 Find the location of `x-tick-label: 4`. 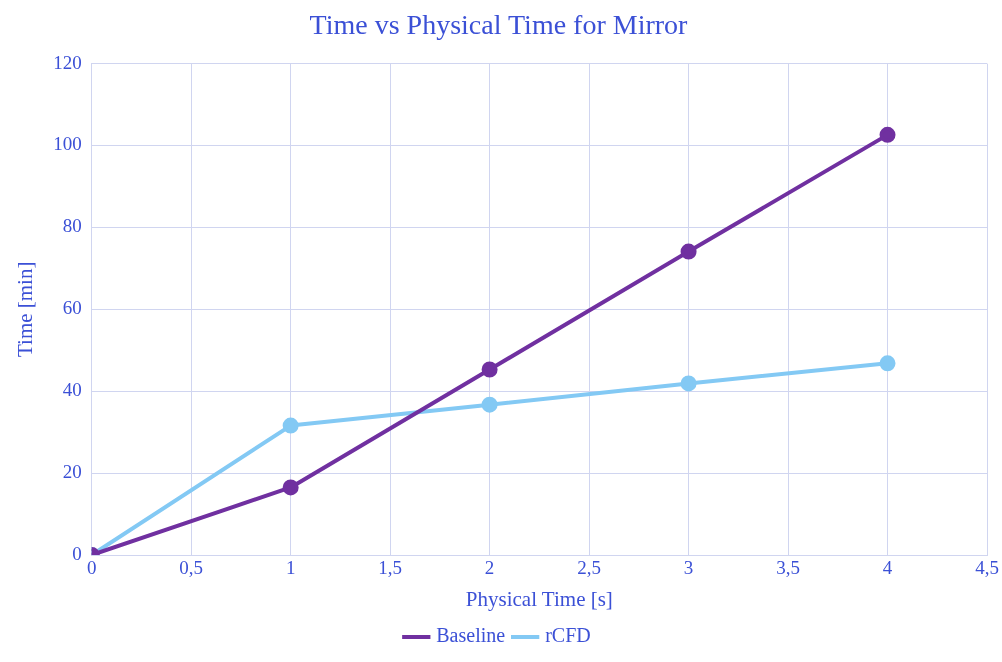

x-tick-label: 4 is located at coordinates (887, 568).